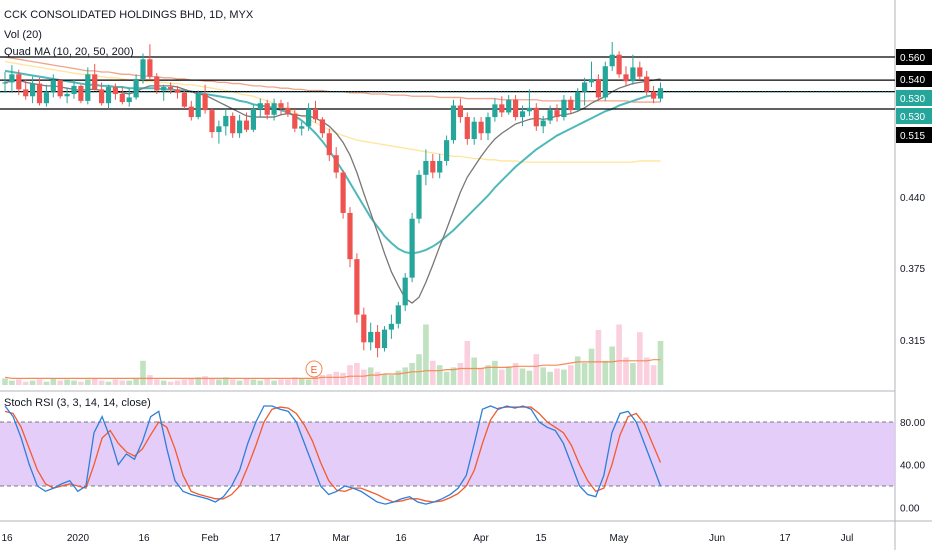  What do you see at coordinates (23, 35) in the screenshot?
I see `volume-legend: Vol (20)` at bounding box center [23, 35].